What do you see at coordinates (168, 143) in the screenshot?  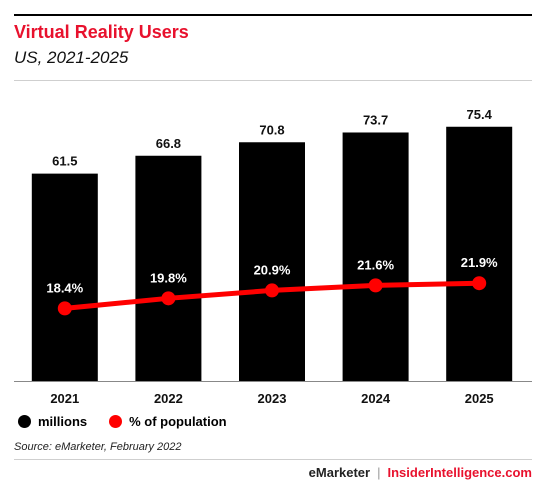 I see `bar-value-label-2022: 66.8` at bounding box center [168, 143].